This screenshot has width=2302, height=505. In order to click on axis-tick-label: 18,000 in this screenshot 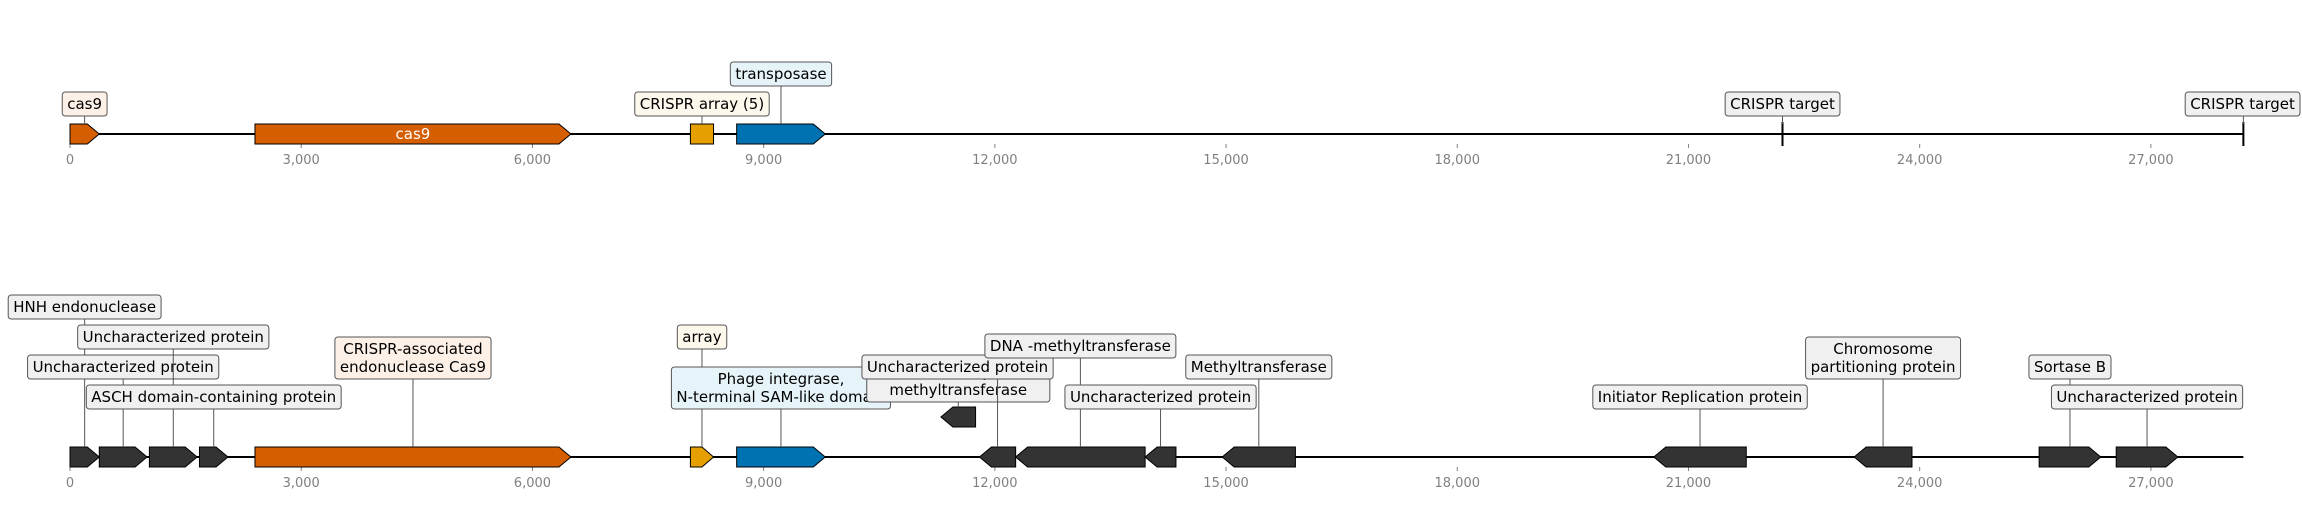, I will do `click(1458, 483)`.